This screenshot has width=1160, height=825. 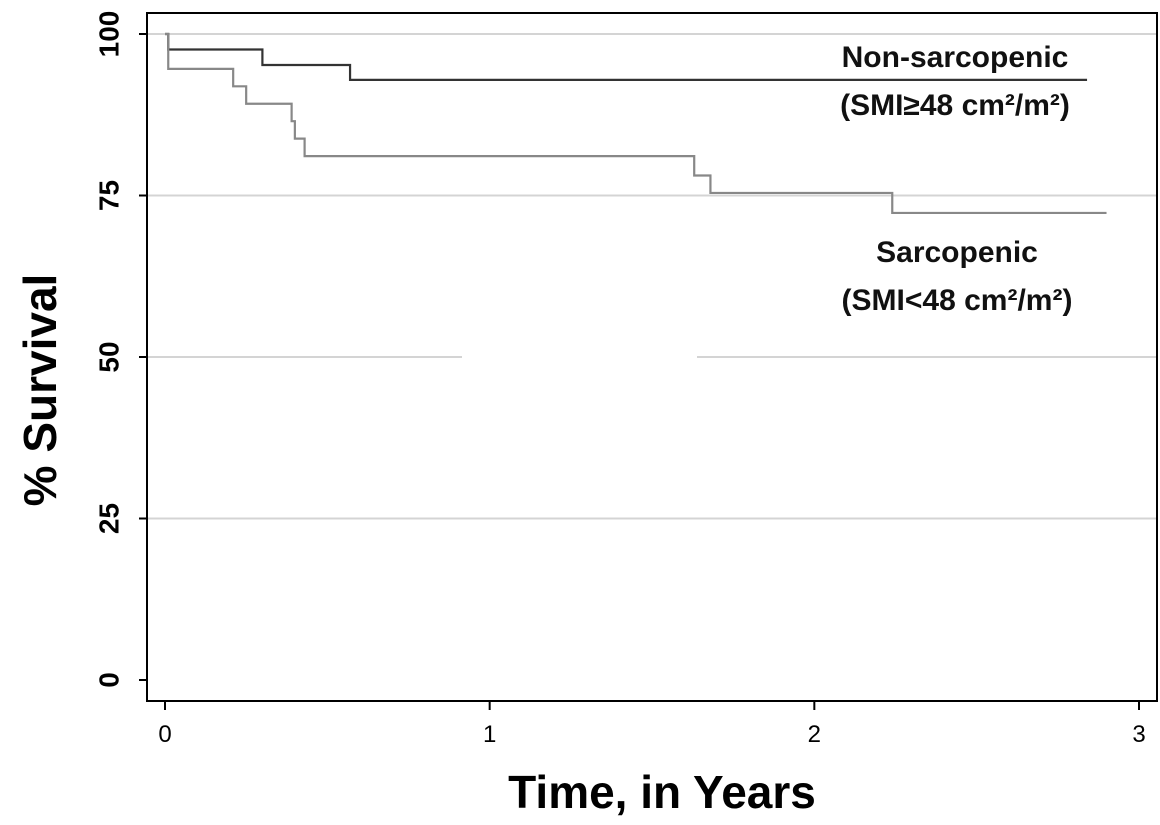 I want to click on series-label-non-sarcopenic-smi: (SMI≥48 cm²/m²), so click(x=955, y=105).